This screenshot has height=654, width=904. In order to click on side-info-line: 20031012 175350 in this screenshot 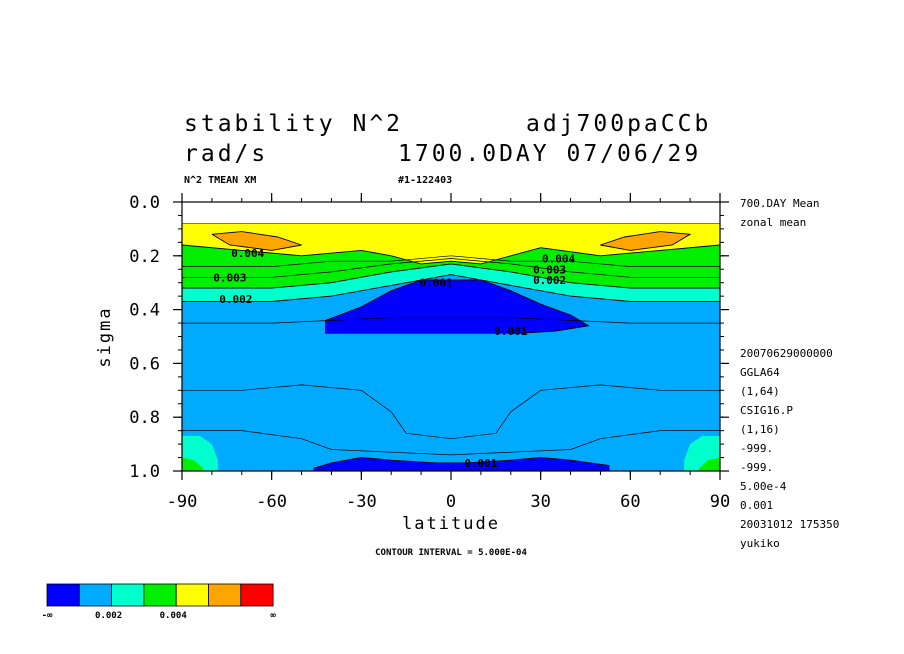, I will do `click(789, 524)`.